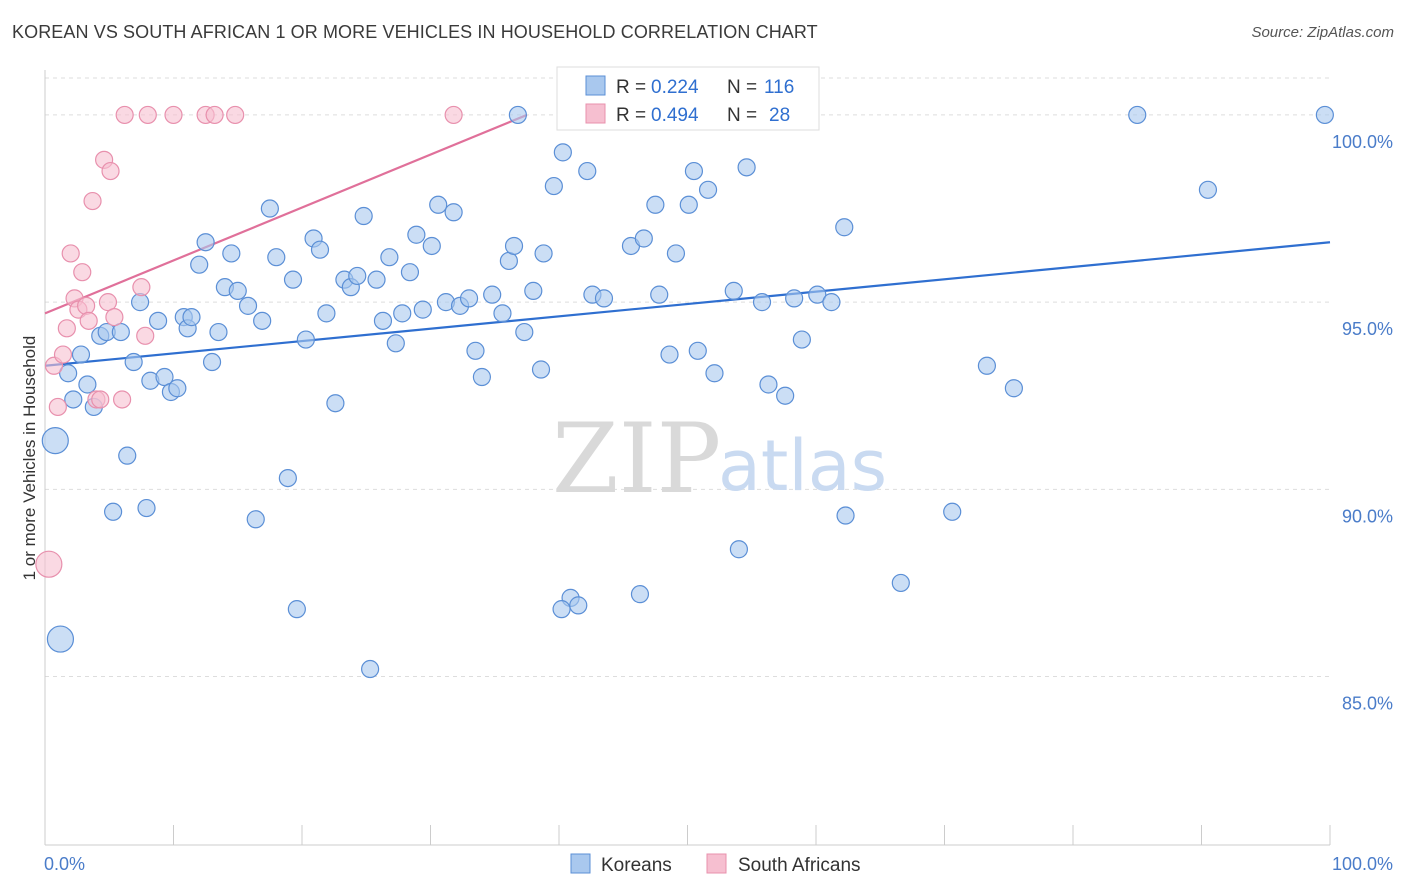 This screenshot has height=892, width=1406. Describe the element at coordinates (1322, 32) in the screenshot. I see `source-label: Source: ZipAtlas.com` at that location.